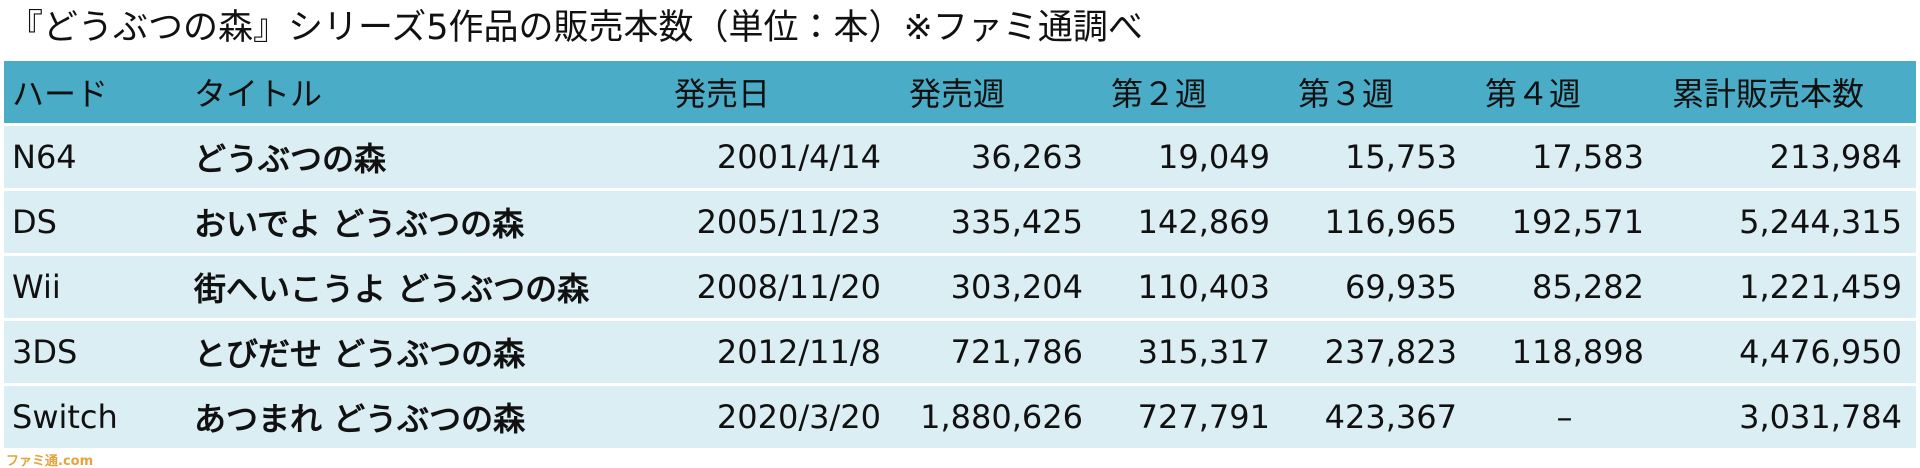  What do you see at coordinates (996, 286) in the screenshot?
I see `table-cell: 303,204` at bounding box center [996, 286].